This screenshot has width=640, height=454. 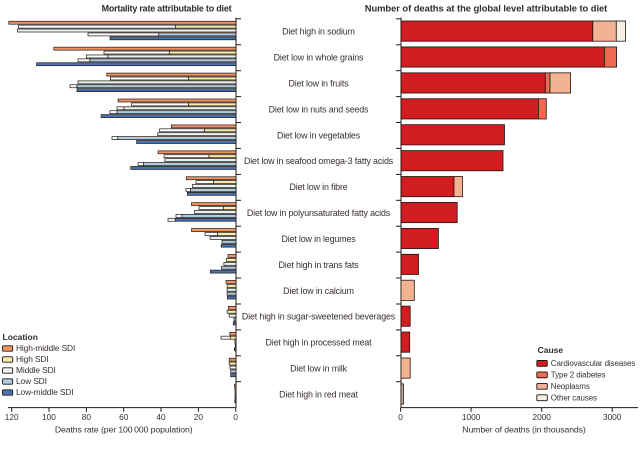 I want to click on svg-text: Diet high in processed meat, so click(x=319, y=343).